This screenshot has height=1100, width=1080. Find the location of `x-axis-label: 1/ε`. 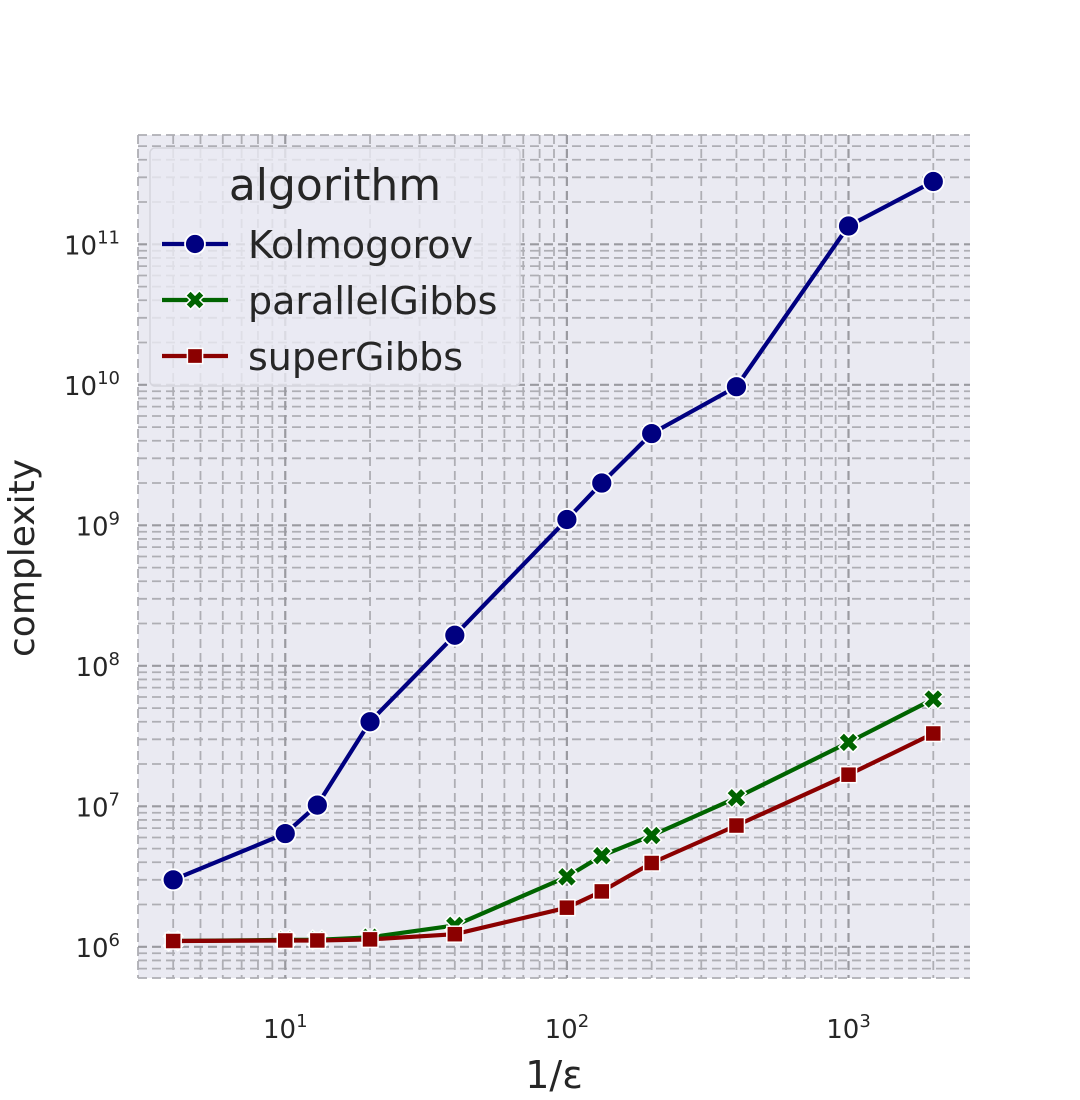

x-axis-label: 1/ε is located at coordinates (554, 1075).